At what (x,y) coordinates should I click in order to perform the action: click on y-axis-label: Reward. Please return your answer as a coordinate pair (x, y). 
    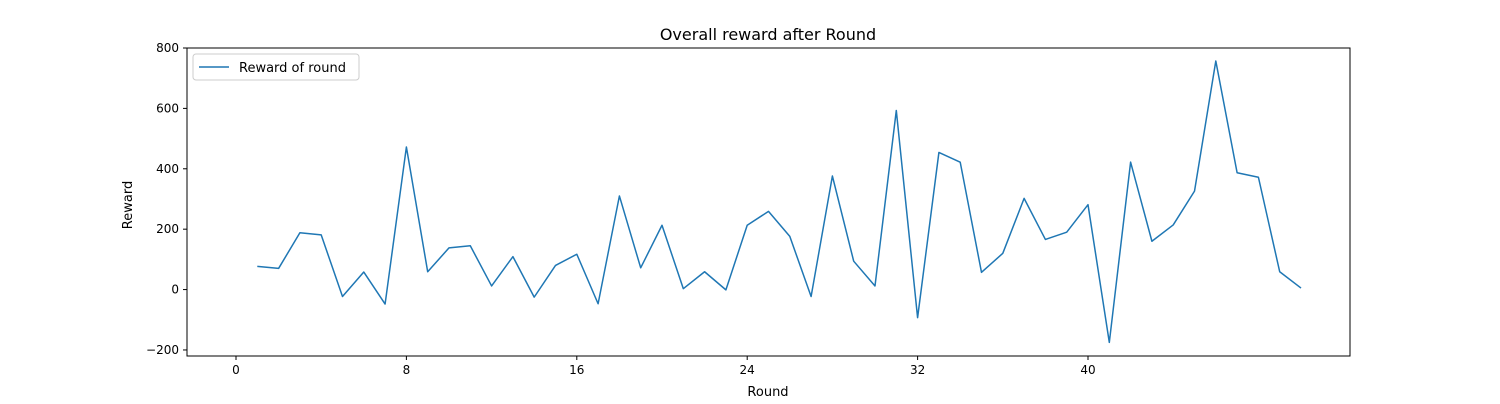
    Looking at the image, I should click on (128, 205).